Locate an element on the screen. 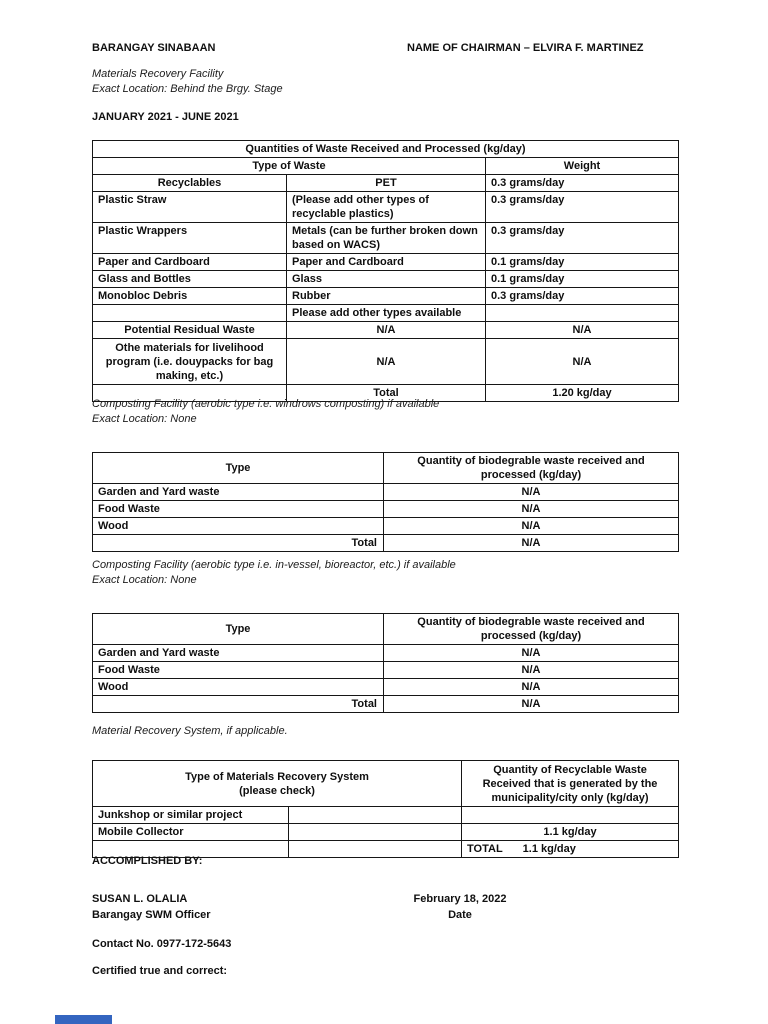 The image size is (768, 1024). waste-table-weight-header: Weight is located at coordinates (582, 166).